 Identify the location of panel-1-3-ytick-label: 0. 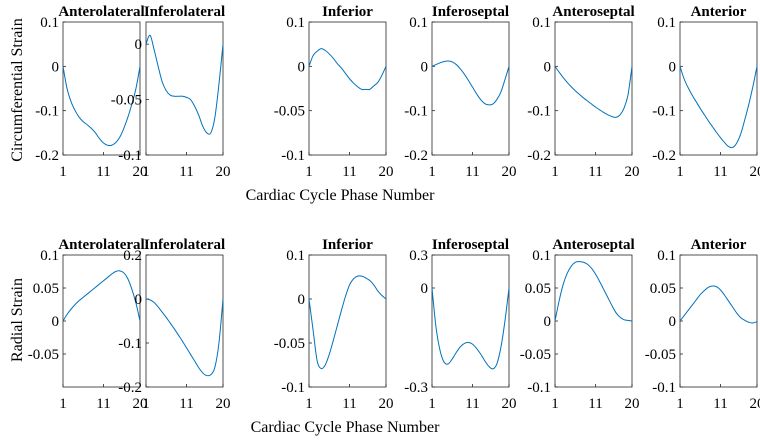
(302, 67).